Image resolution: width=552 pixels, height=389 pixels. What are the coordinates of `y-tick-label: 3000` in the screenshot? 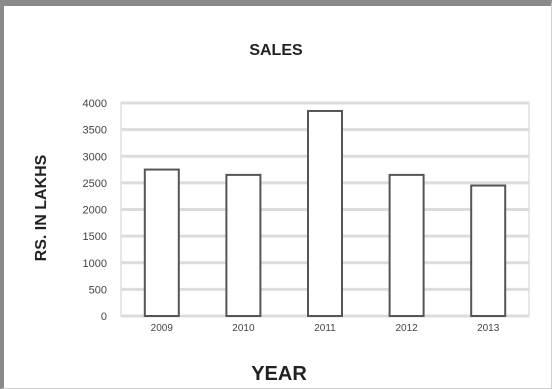 It's located at (95, 157).